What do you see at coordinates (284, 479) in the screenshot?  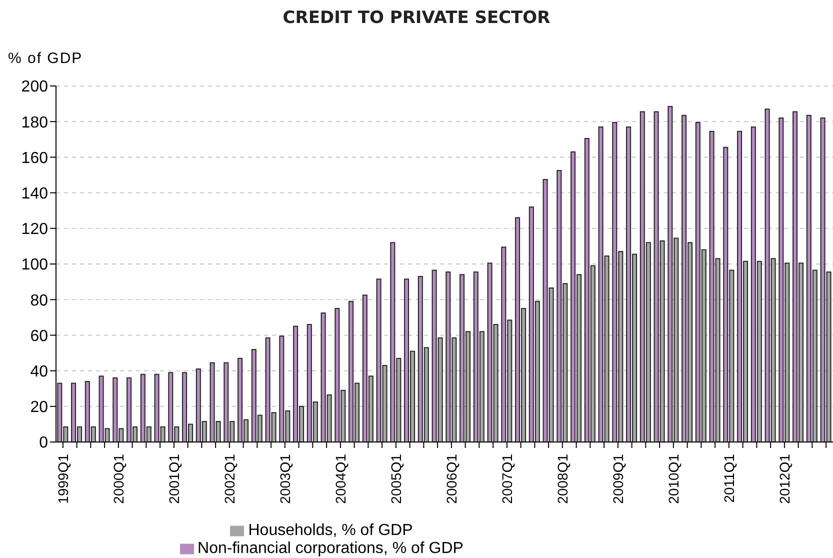 I see `x-tick-label: 2003Q1` at bounding box center [284, 479].